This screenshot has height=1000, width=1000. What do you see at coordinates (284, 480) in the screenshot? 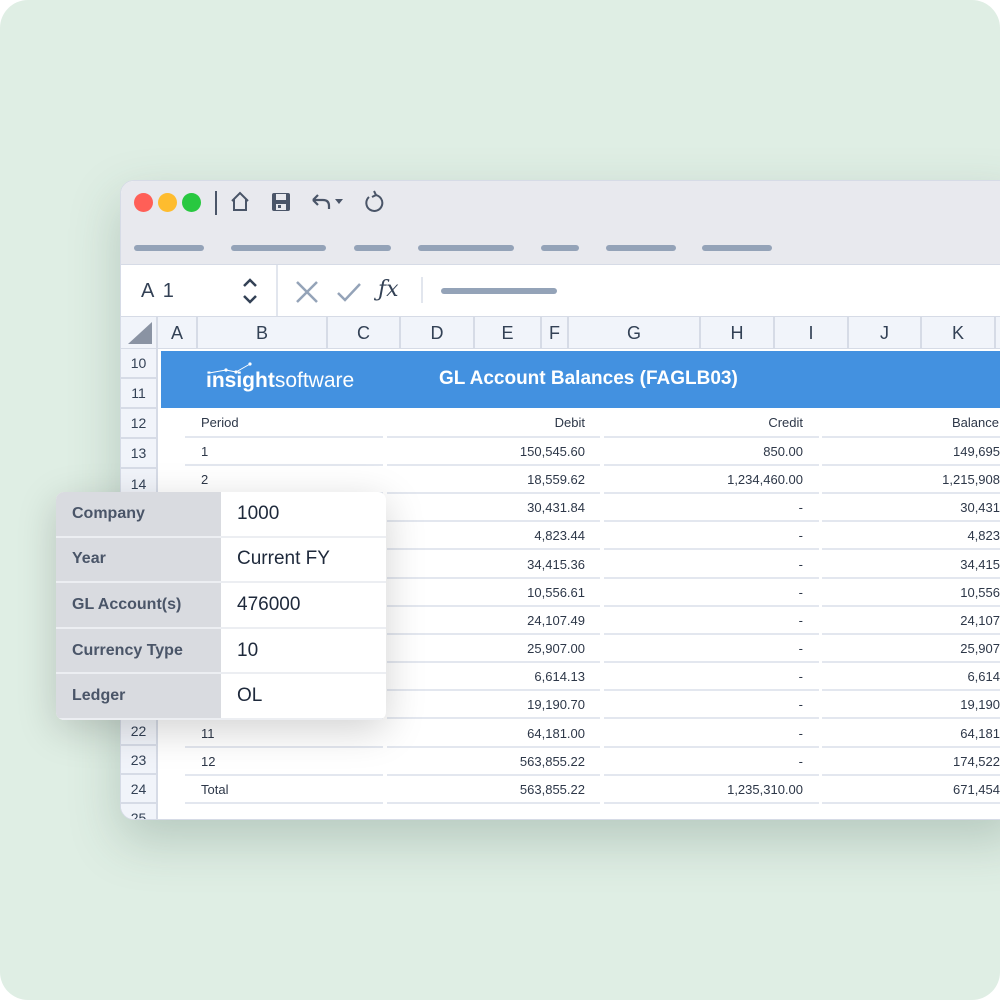
I see `period-cell: 2` at bounding box center [284, 480].